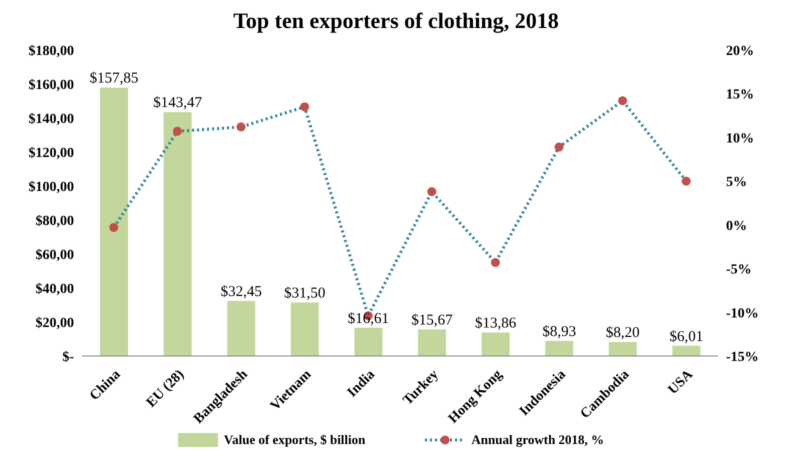 The width and height of the screenshot is (792, 462). Describe the element at coordinates (55, 221) in the screenshot. I see `y-tick-label: $80,00` at that location.